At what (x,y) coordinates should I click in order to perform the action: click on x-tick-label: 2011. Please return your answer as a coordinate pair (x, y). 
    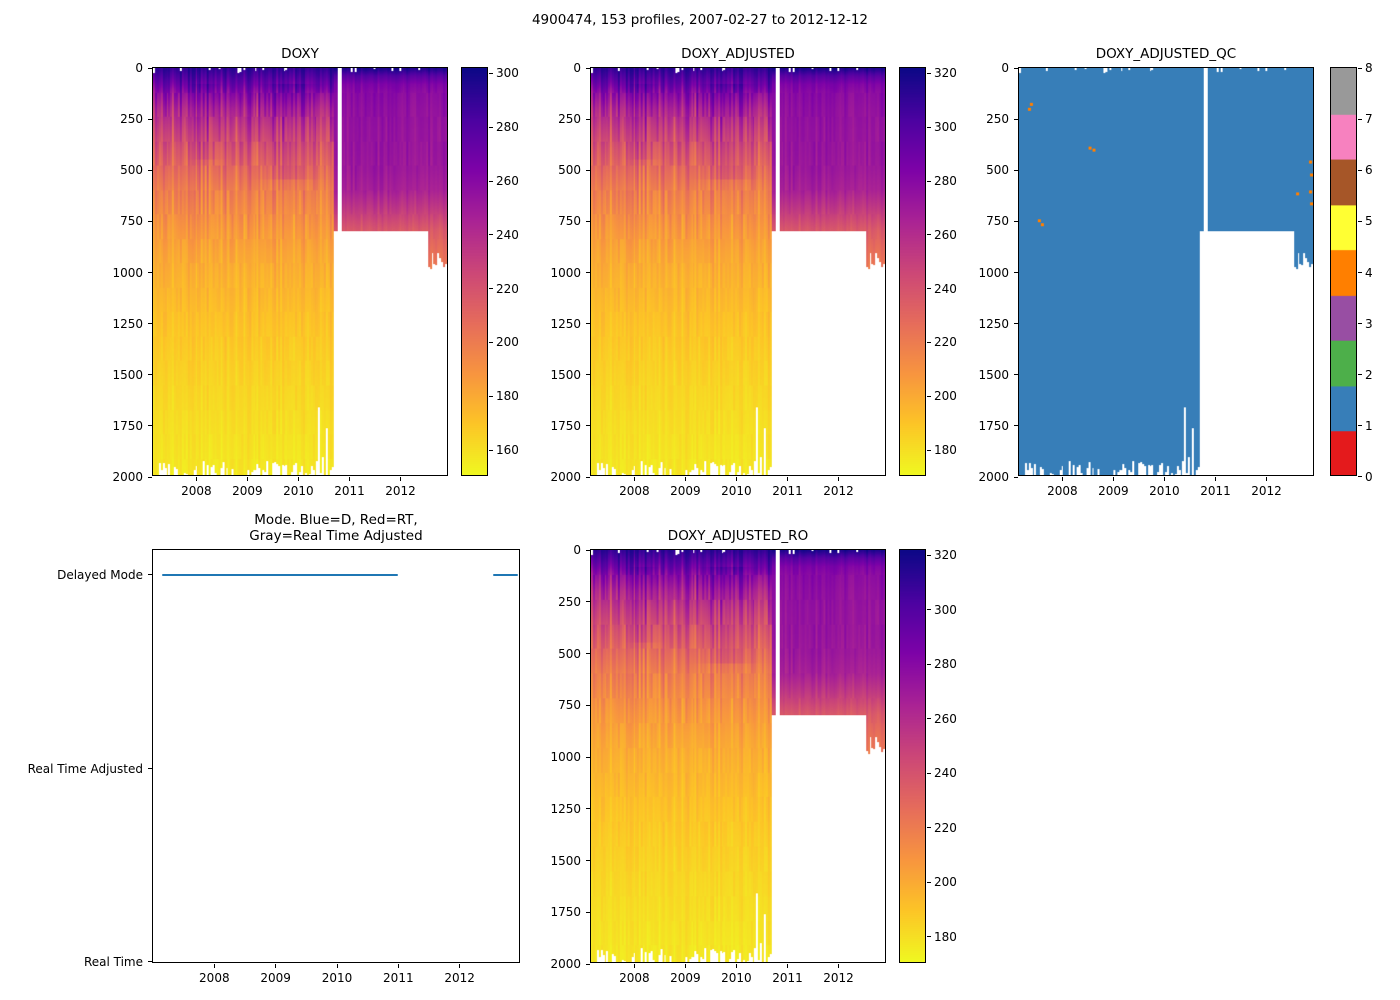
    Looking at the image, I should click on (1215, 491).